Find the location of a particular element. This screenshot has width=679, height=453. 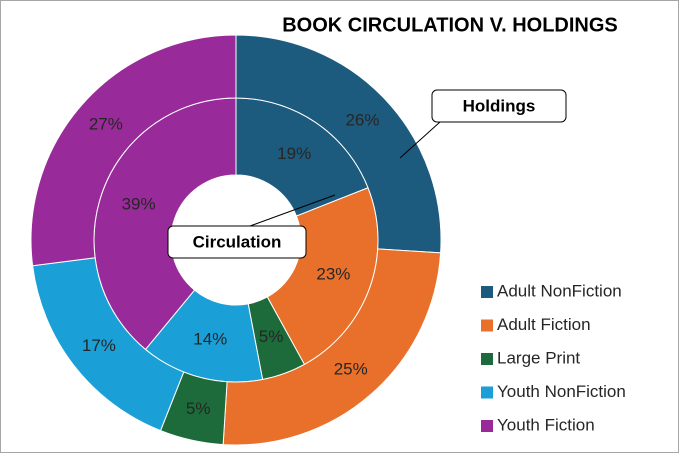

holdings-leader is located at coordinates (420, 140).